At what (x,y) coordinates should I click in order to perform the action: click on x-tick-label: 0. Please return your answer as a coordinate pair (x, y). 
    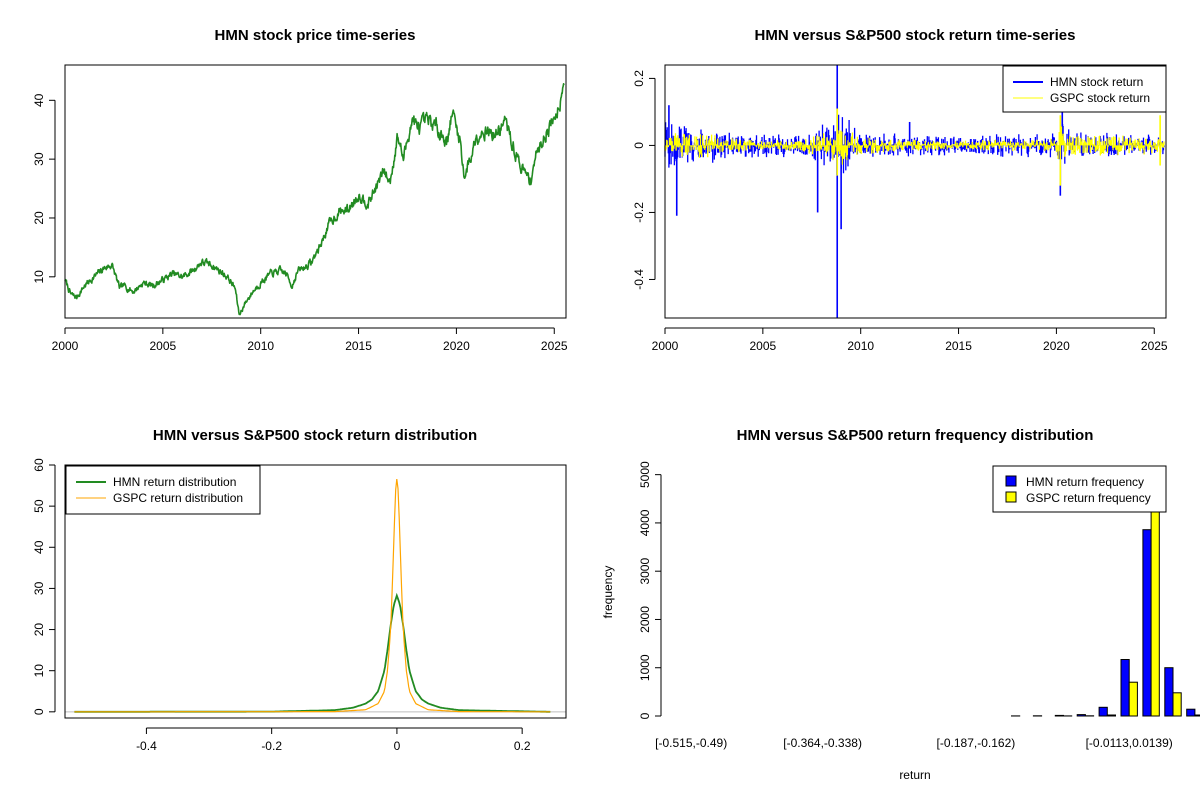
    Looking at the image, I should click on (397, 746).